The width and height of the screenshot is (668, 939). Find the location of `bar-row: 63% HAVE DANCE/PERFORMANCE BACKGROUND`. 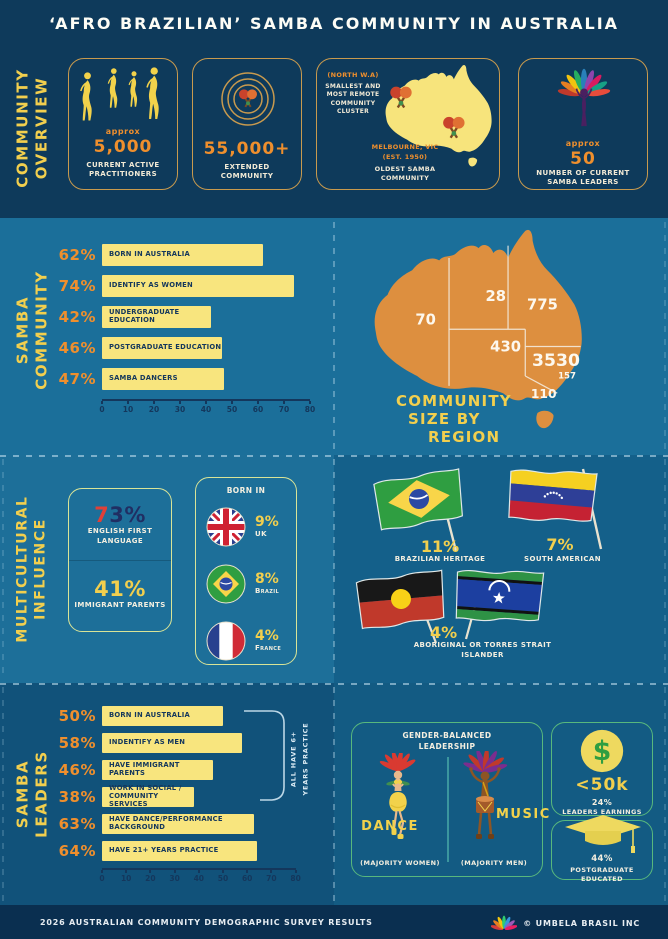

bar-row: 63% HAVE DANCE/PERFORMANCE BACKGROUND is located at coordinates (176, 824).